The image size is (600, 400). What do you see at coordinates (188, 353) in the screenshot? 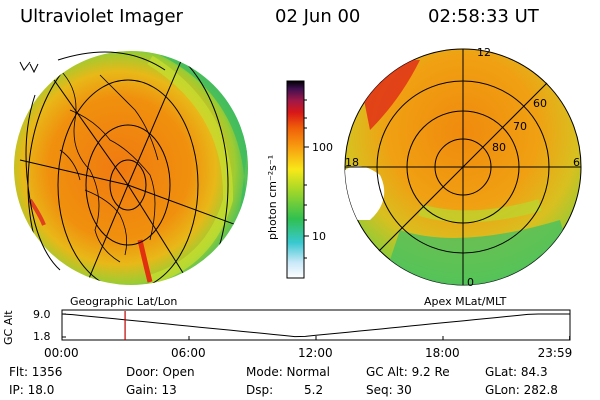
I see `timeline-xtick-label: 06:00` at bounding box center [188, 353].